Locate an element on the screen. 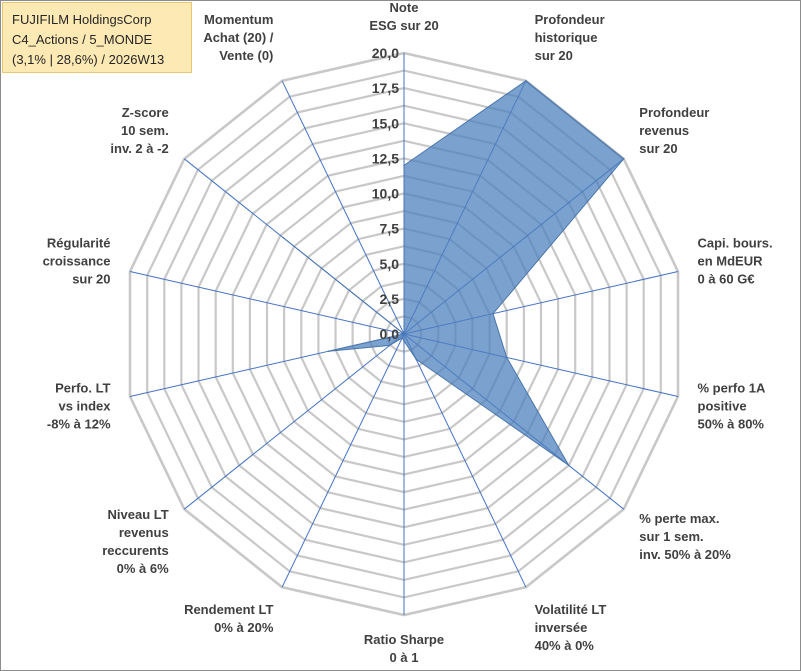  axis-label: Note ESG sur 20 is located at coordinates (403, 16).